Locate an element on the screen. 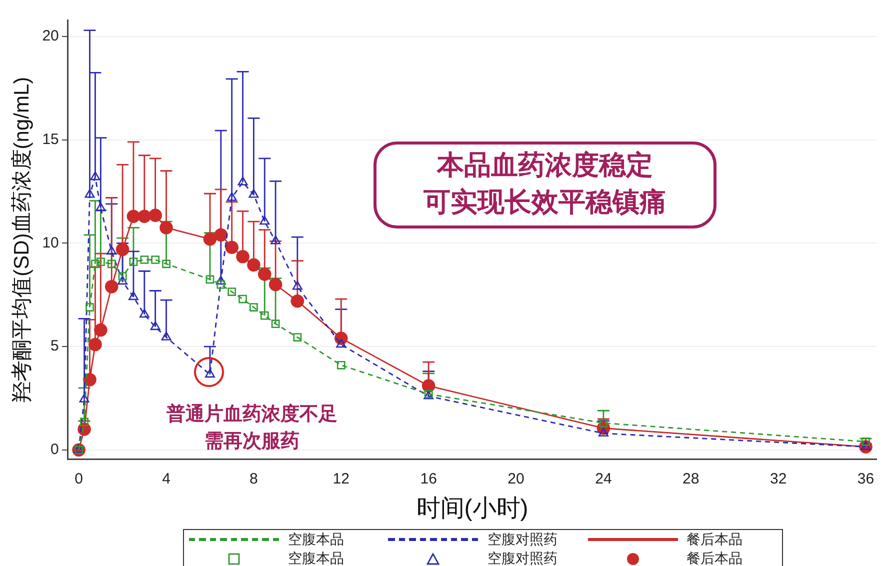  legend-label: 空腹本品 is located at coordinates (316, 539).